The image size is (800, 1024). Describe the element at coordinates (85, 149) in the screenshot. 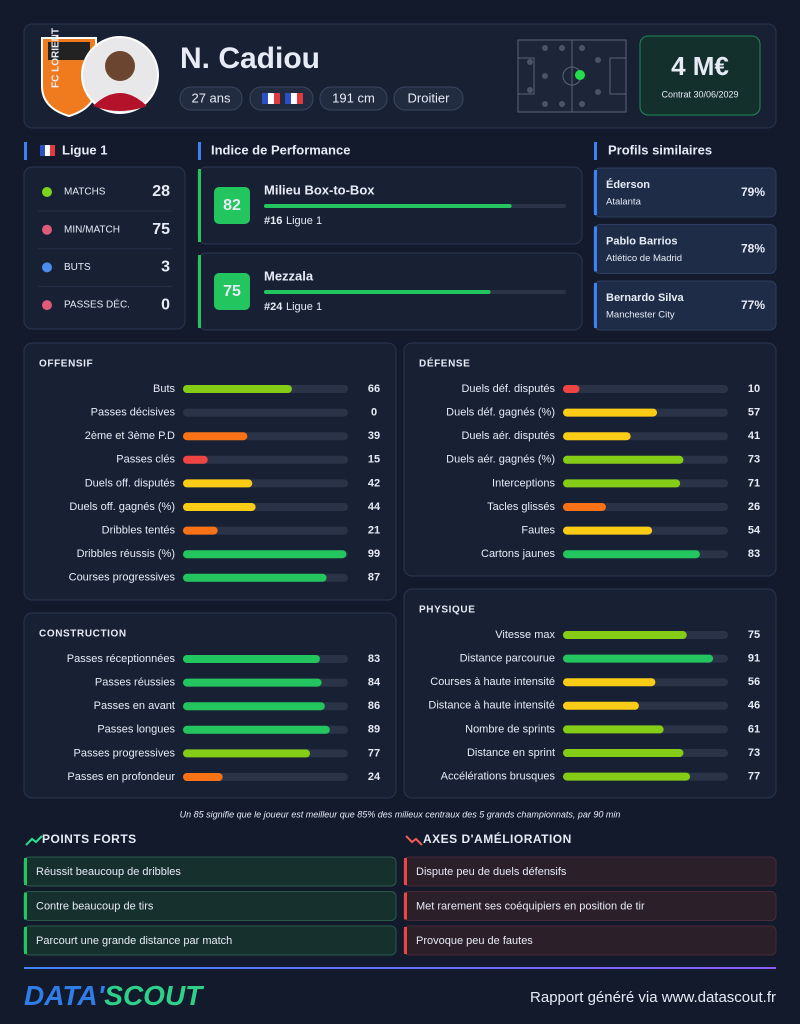

I see `league-name: Ligue 1` at that location.